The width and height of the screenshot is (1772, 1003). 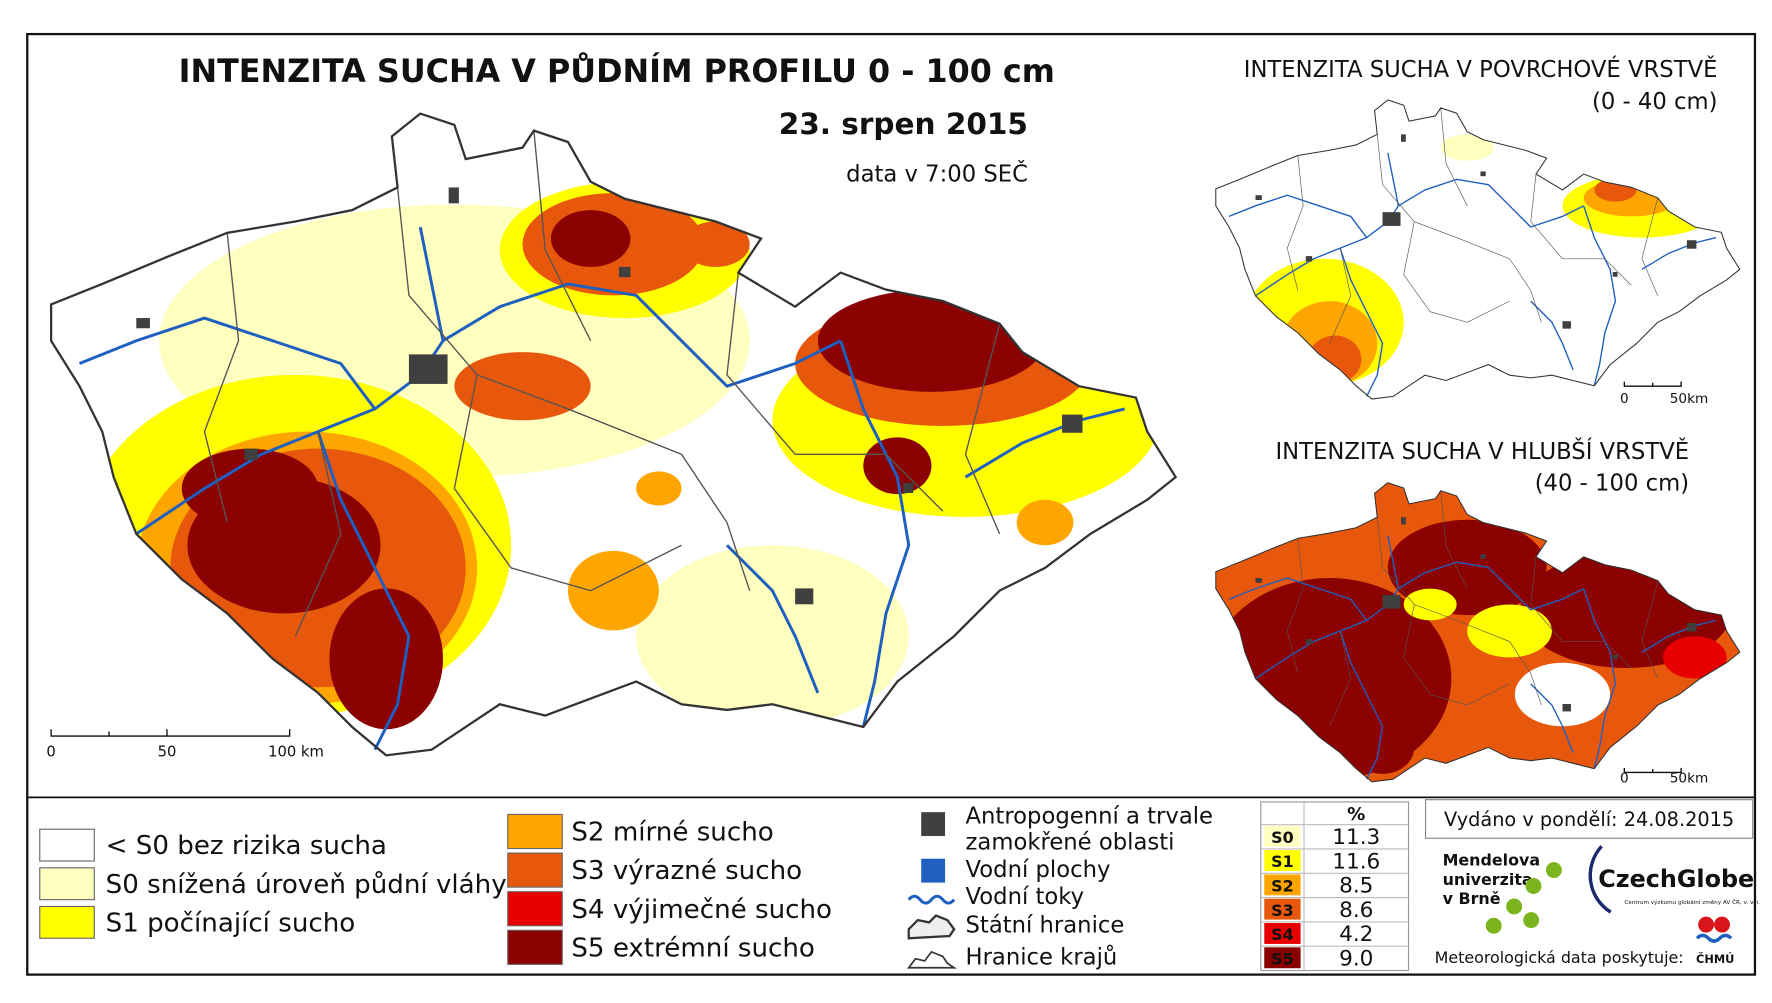 What do you see at coordinates (306, 885) in the screenshot?
I see `legend-label: S0 snížená úroveň půdní vláhy` at bounding box center [306, 885].